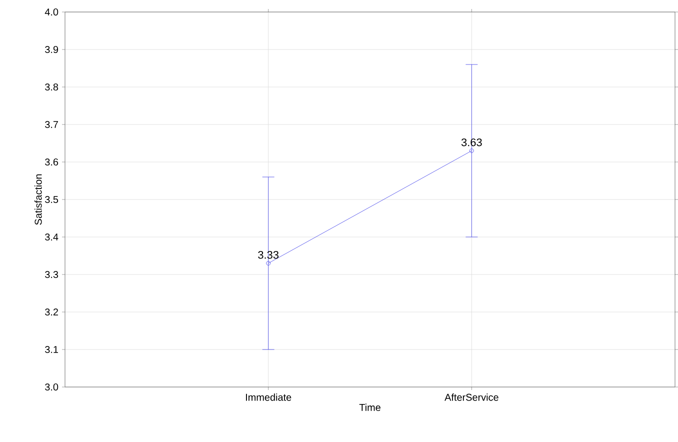 The height and width of the screenshot is (442, 678). What do you see at coordinates (51, 162) in the screenshot?
I see `y-tick-label: 3.6` at bounding box center [51, 162].